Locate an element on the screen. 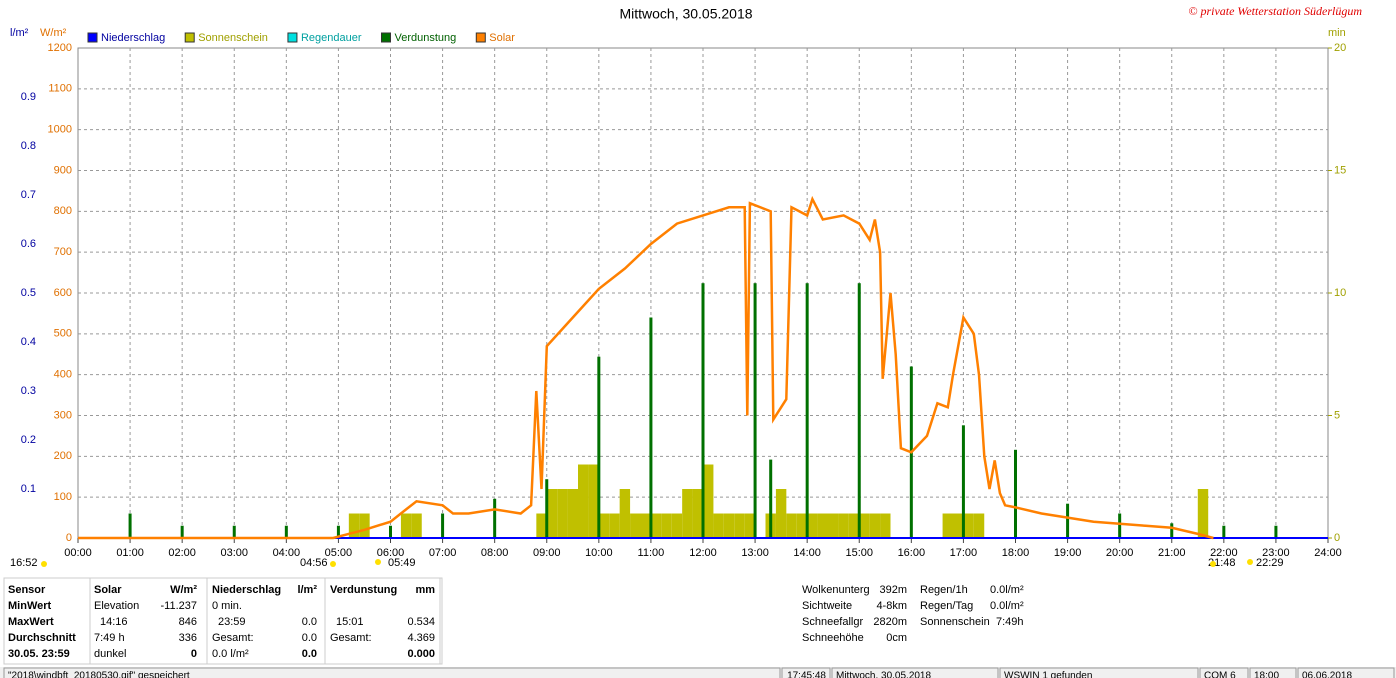 The image size is (1396, 678). x-tick-label: 15:00 is located at coordinates (859, 553).